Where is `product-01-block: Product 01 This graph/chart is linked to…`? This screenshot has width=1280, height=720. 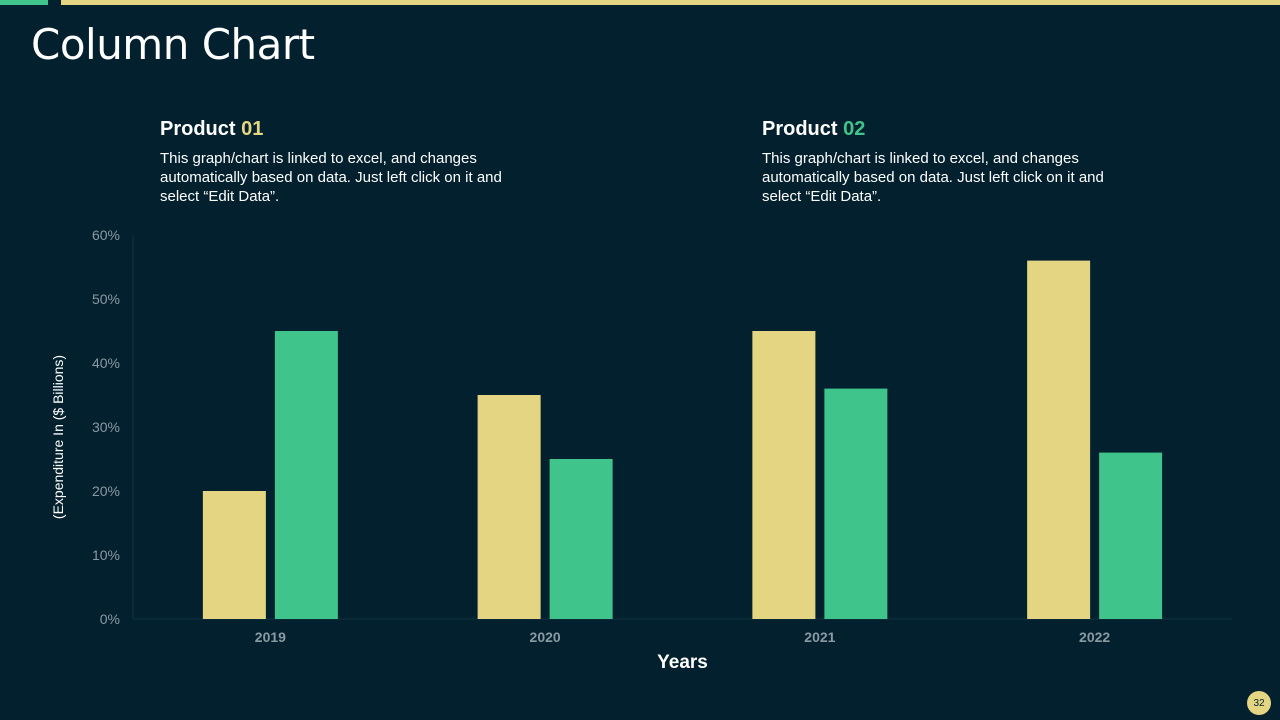 product-01-block: Product 01 This graph/chart is linked to… is located at coordinates (340, 162).